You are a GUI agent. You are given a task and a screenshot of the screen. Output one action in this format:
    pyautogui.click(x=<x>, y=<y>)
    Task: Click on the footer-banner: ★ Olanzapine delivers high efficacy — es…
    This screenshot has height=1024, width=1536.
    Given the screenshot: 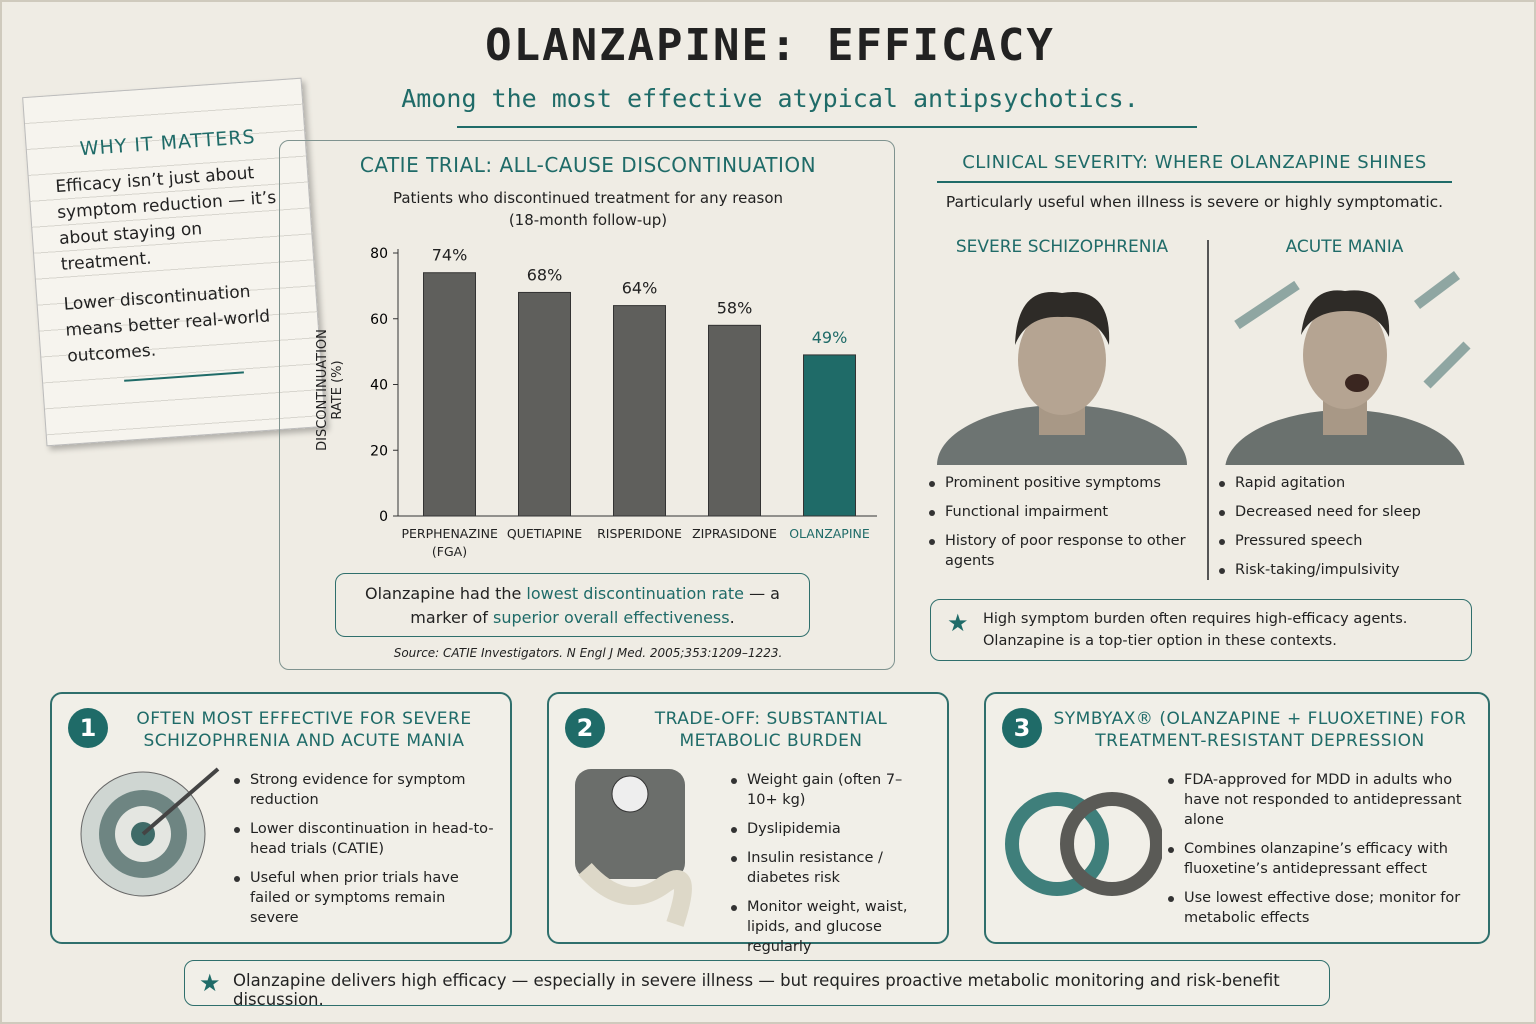 What is the action you would take?
    pyautogui.click(x=757, y=984)
    